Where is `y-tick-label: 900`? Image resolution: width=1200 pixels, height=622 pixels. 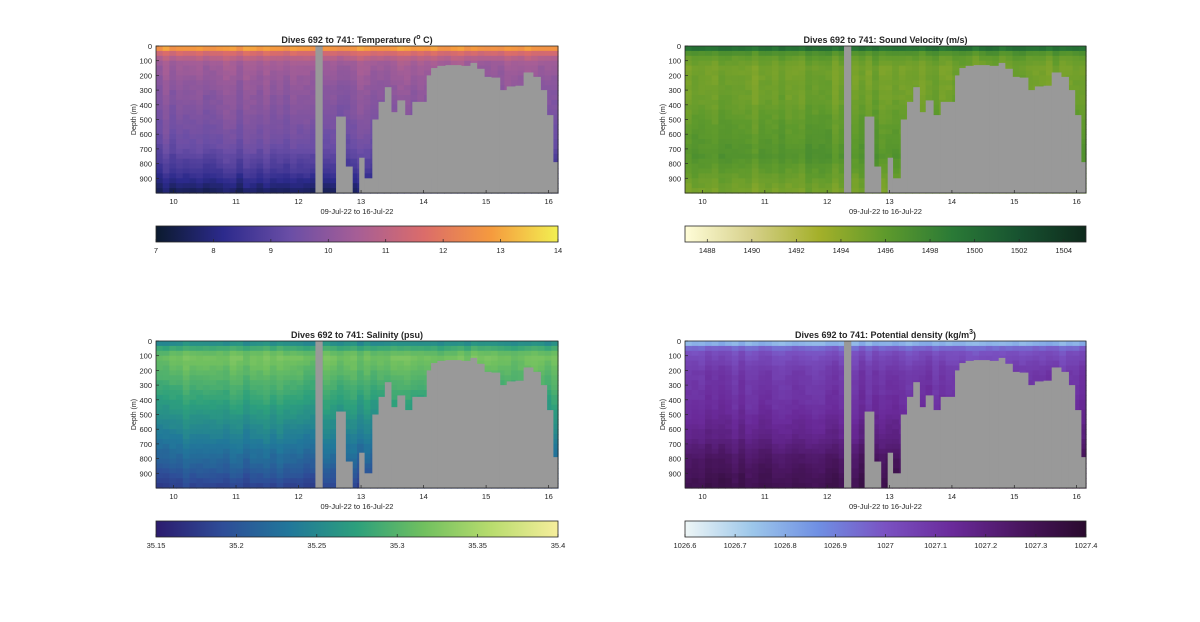
y-tick-label: 900 is located at coordinates (674, 178).